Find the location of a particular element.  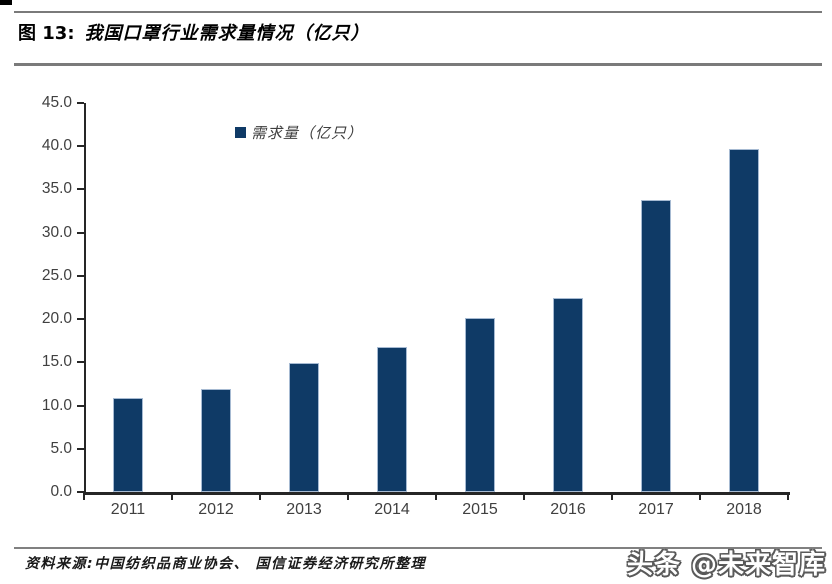

bottom-rule is located at coordinates (418, 548).